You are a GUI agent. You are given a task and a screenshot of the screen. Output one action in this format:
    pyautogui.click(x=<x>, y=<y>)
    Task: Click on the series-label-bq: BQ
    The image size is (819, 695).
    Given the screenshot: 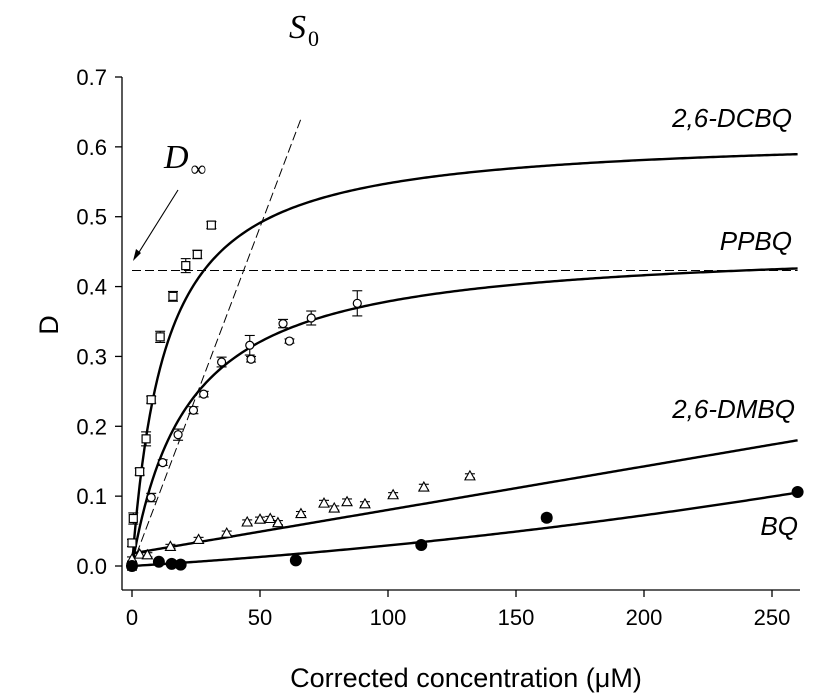 What is the action you would take?
    pyautogui.click(x=779, y=526)
    